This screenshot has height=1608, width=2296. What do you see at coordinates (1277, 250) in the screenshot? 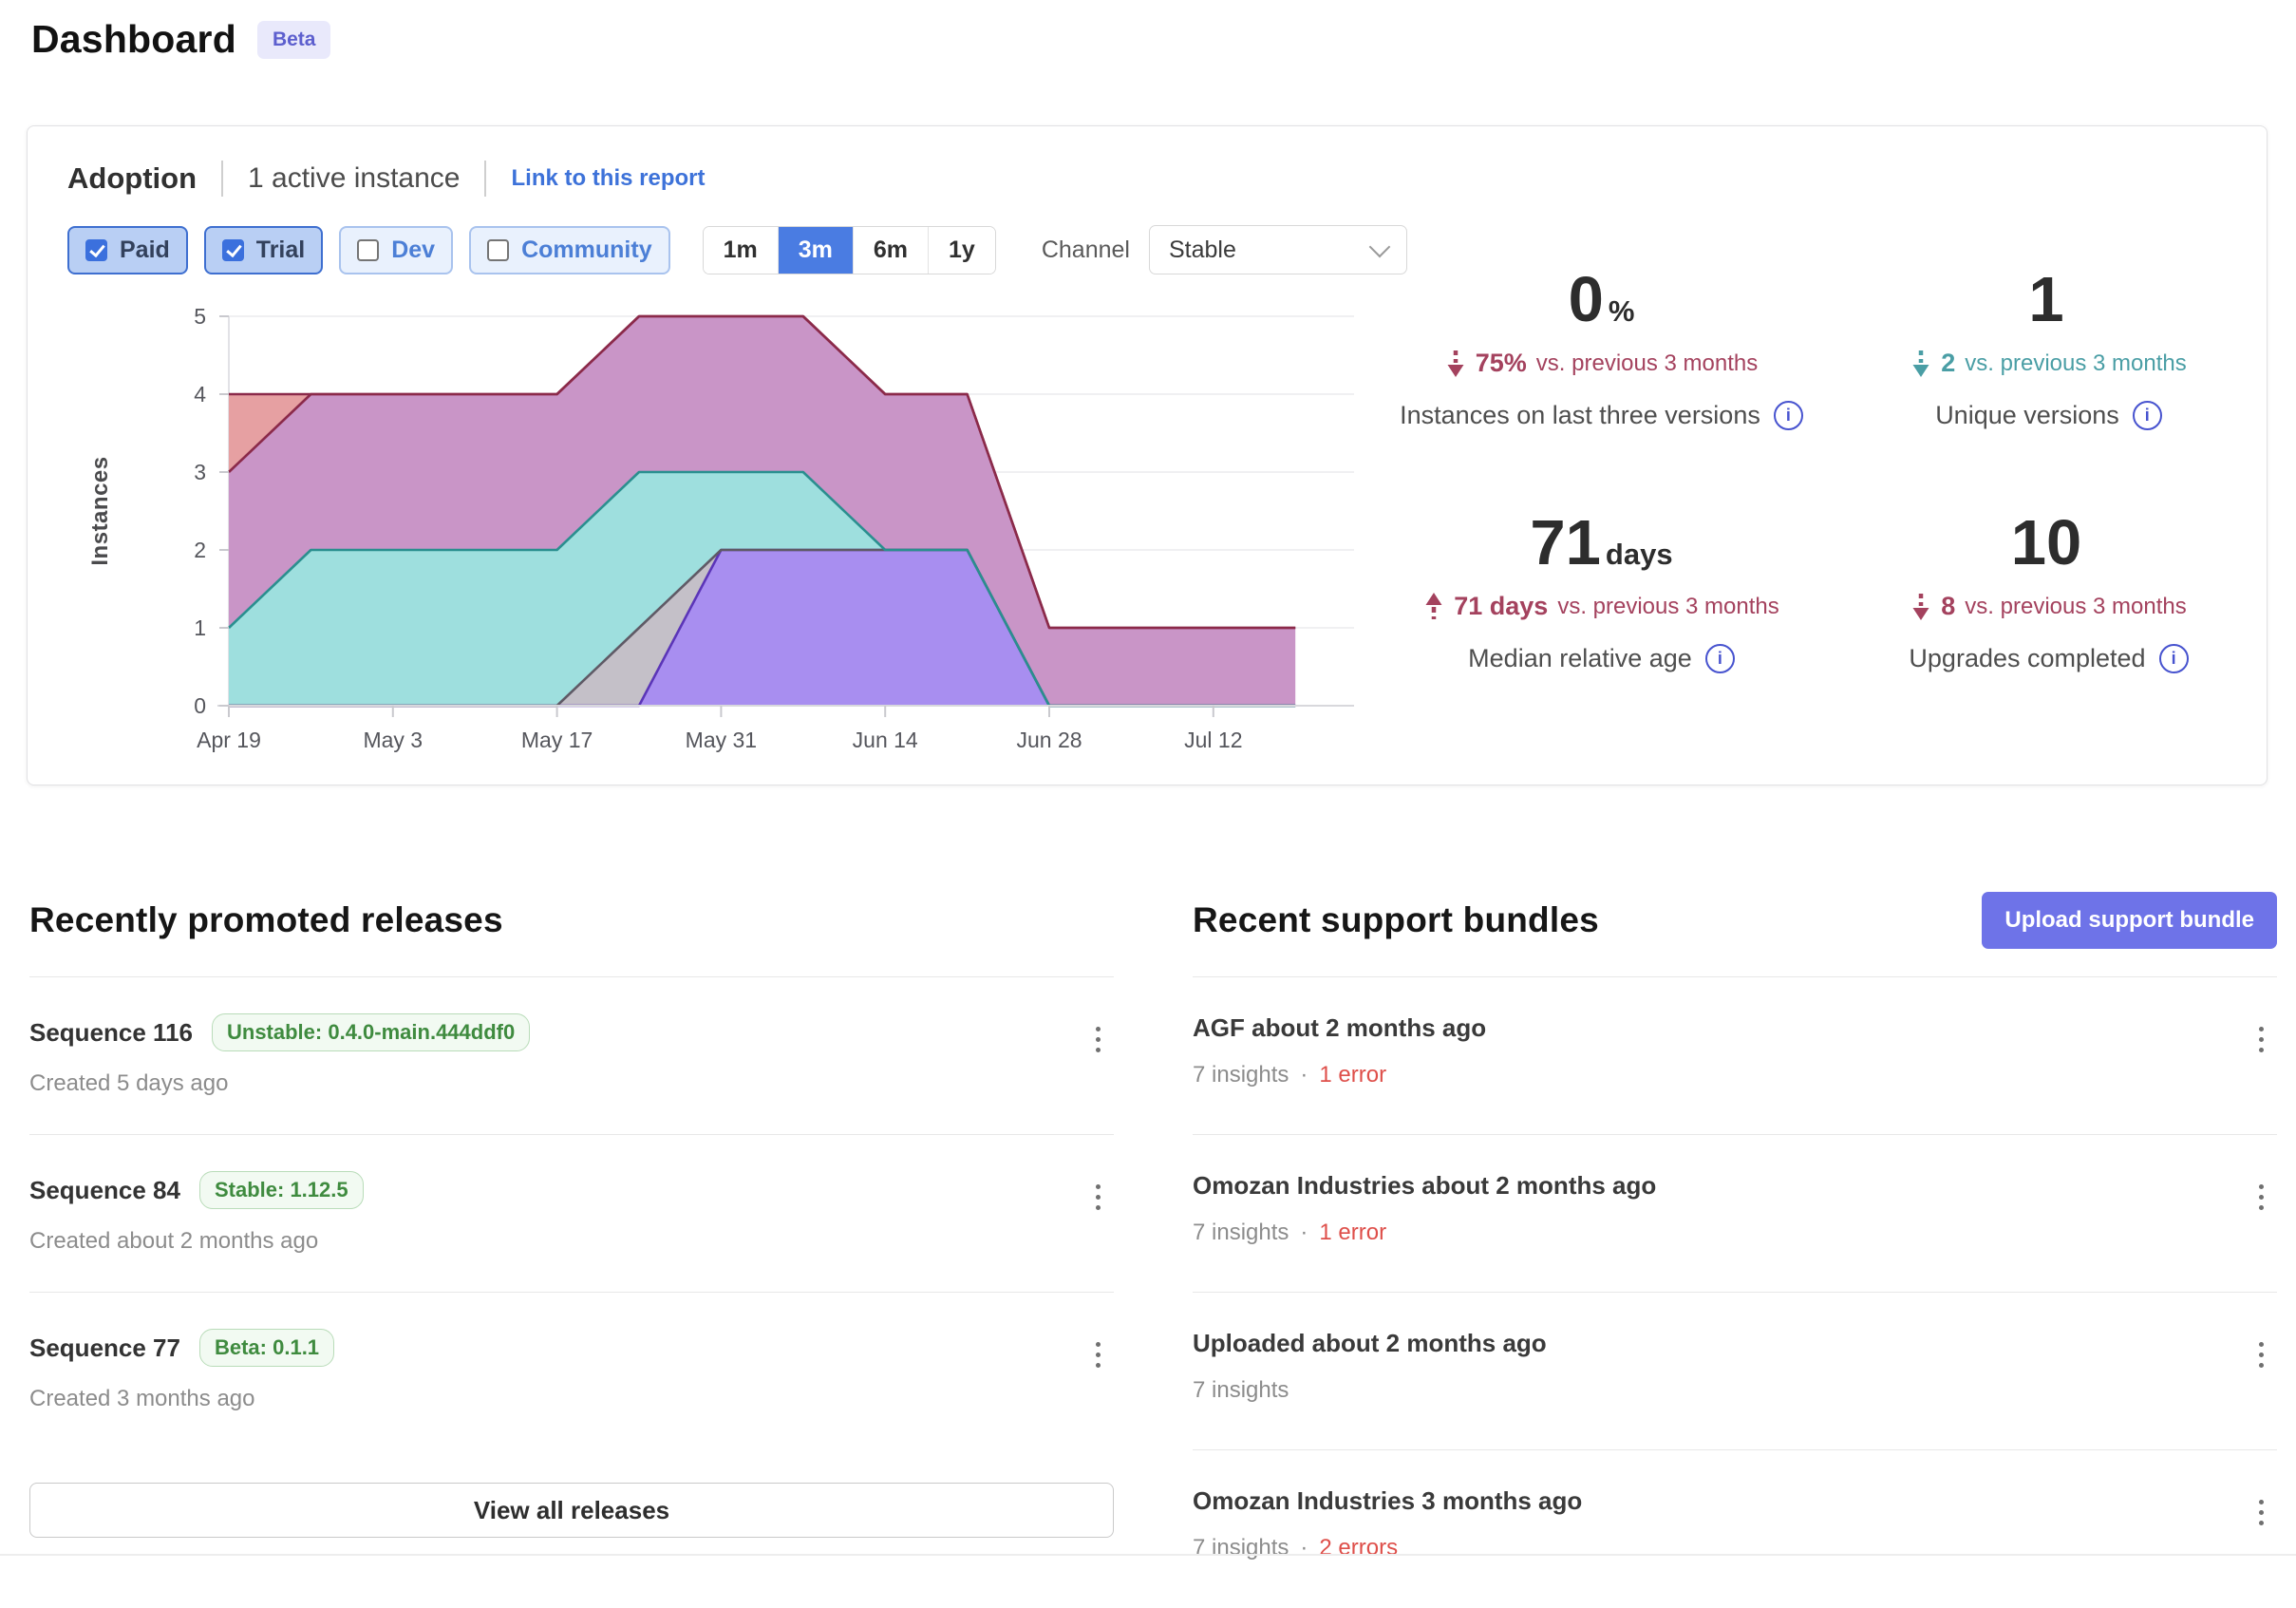
I see `channel-select: Stable` at bounding box center [1277, 250].